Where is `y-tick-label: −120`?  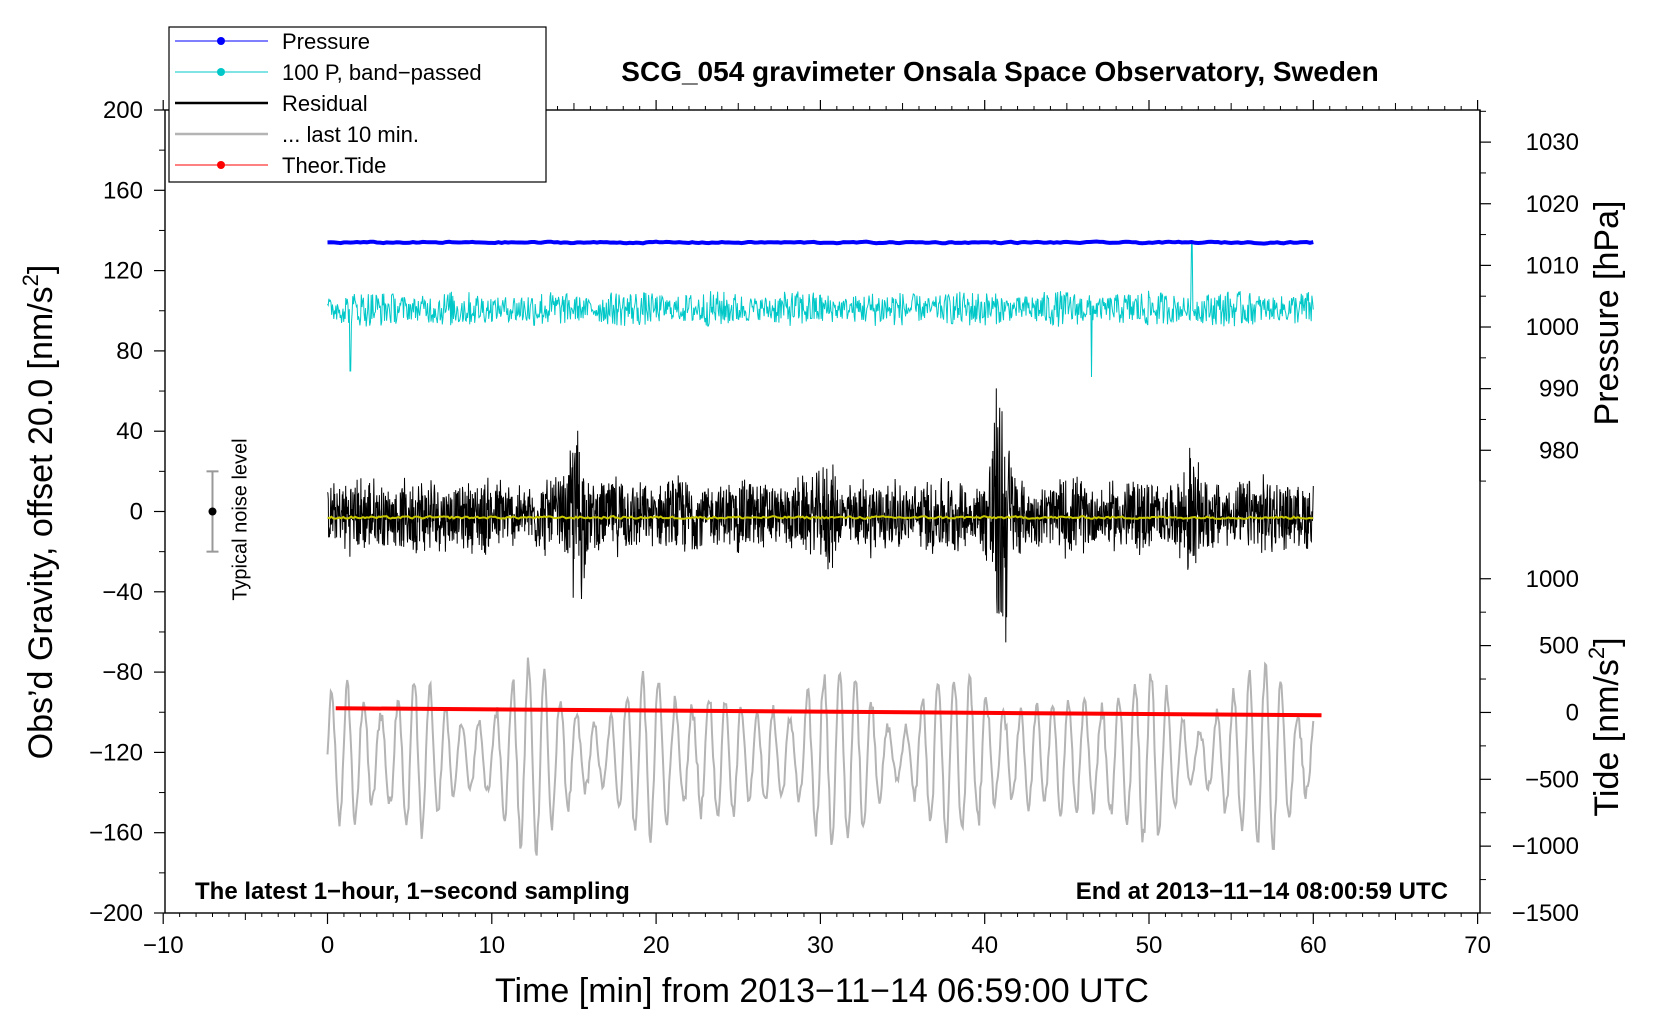 y-tick-label: −120 is located at coordinates (116, 752).